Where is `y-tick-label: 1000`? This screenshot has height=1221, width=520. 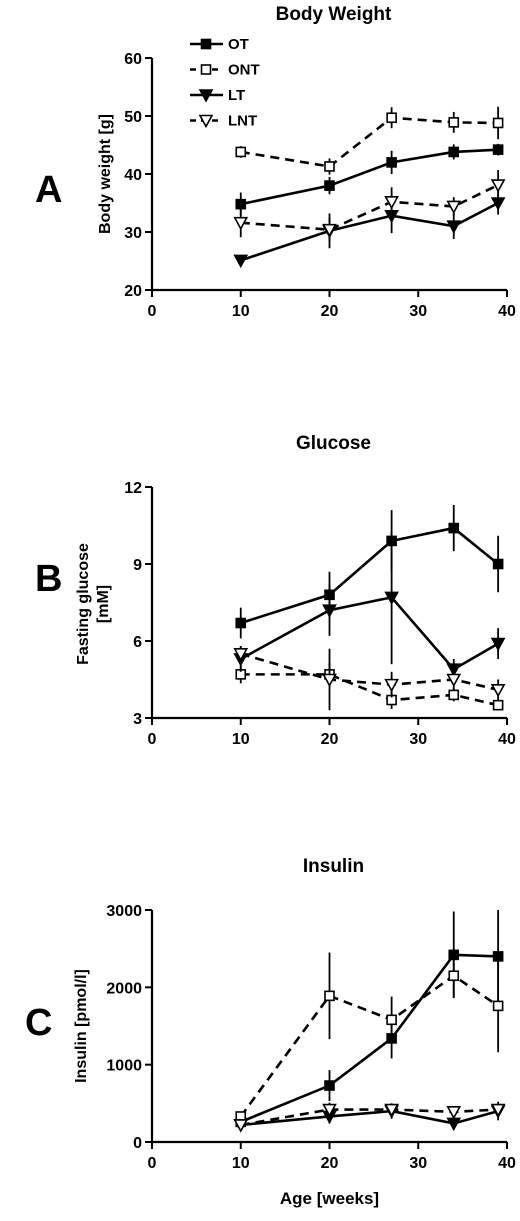
y-tick-label: 1000 is located at coordinates (124, 1066).